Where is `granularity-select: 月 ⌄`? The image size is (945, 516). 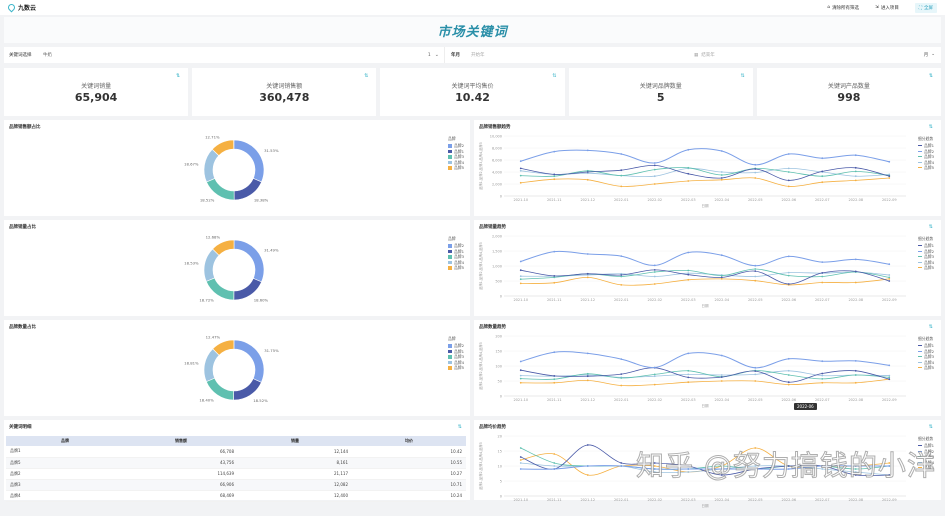 granularity-select: 月 ⌄ is located at coordinates (929, 55).